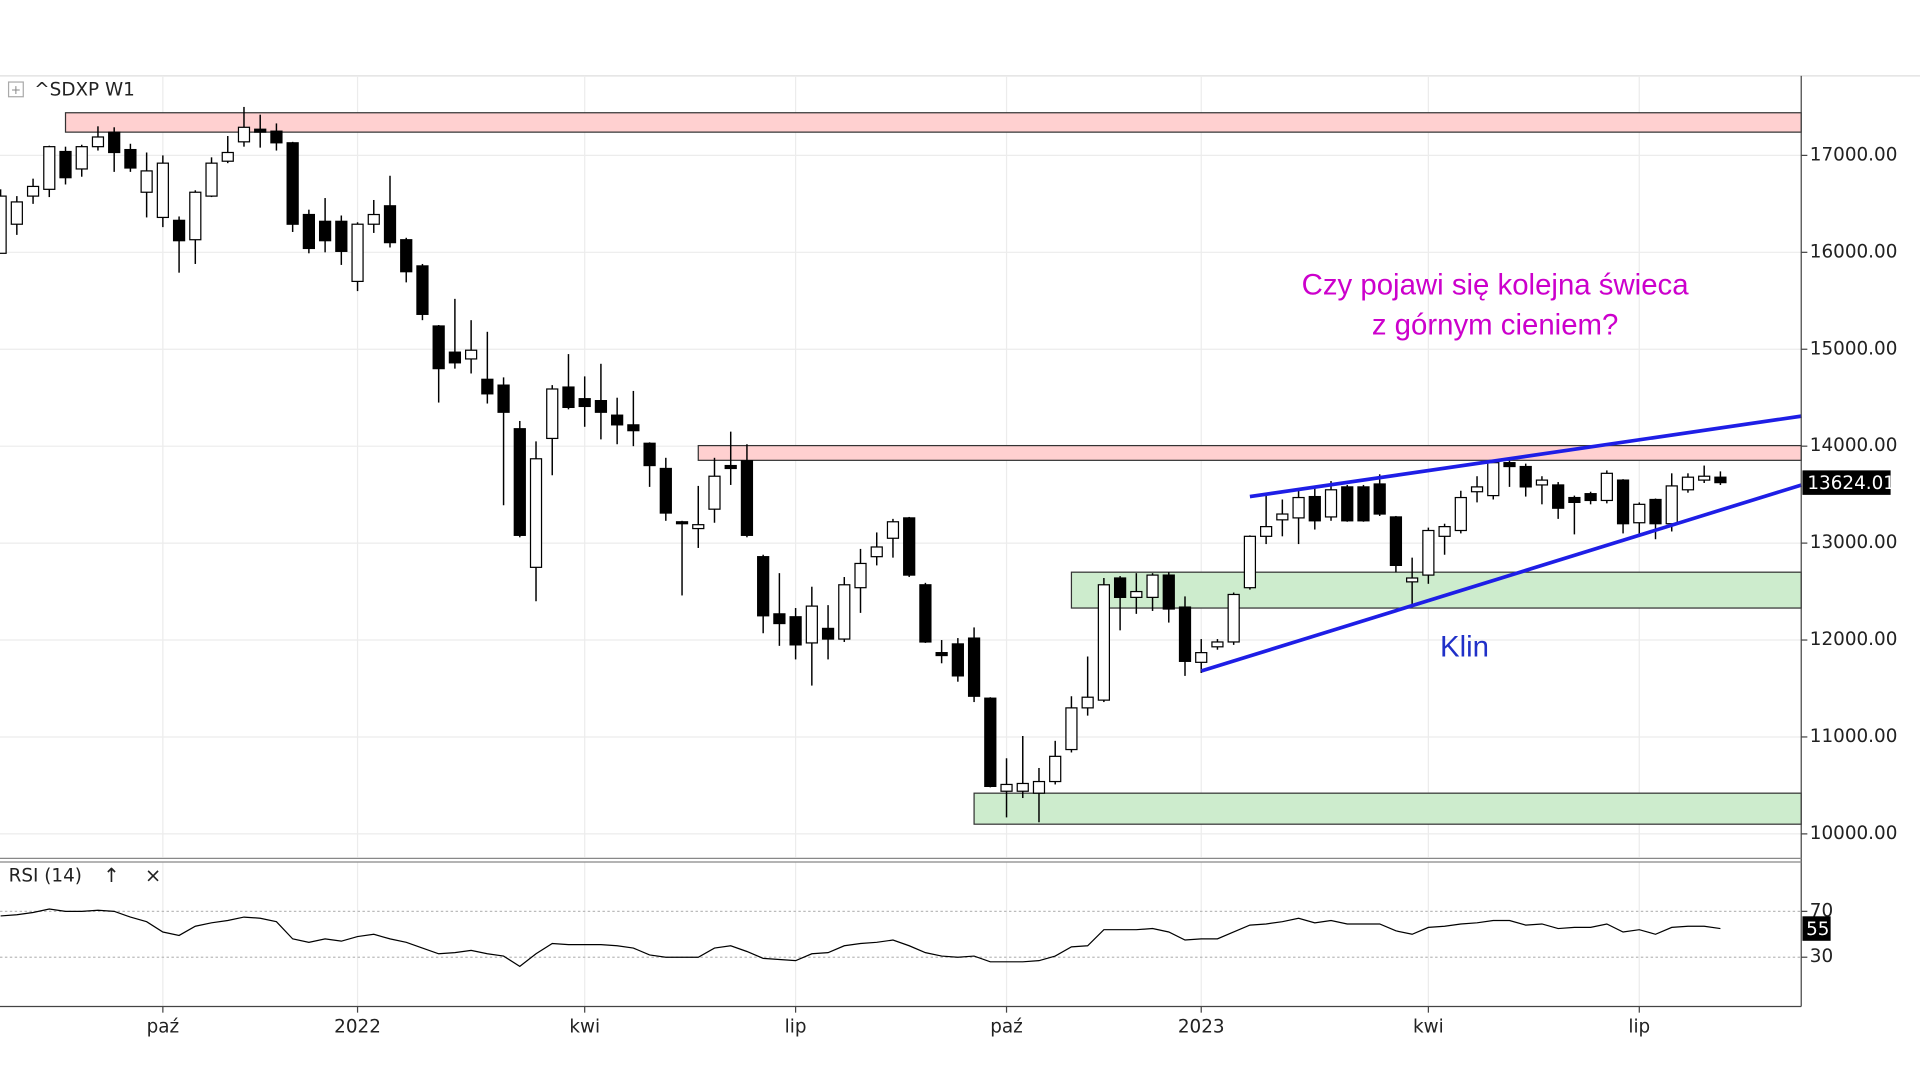 The width and height of the screenshot is (1920, 1080). I want to click on trend-line, so click(1501, 578).